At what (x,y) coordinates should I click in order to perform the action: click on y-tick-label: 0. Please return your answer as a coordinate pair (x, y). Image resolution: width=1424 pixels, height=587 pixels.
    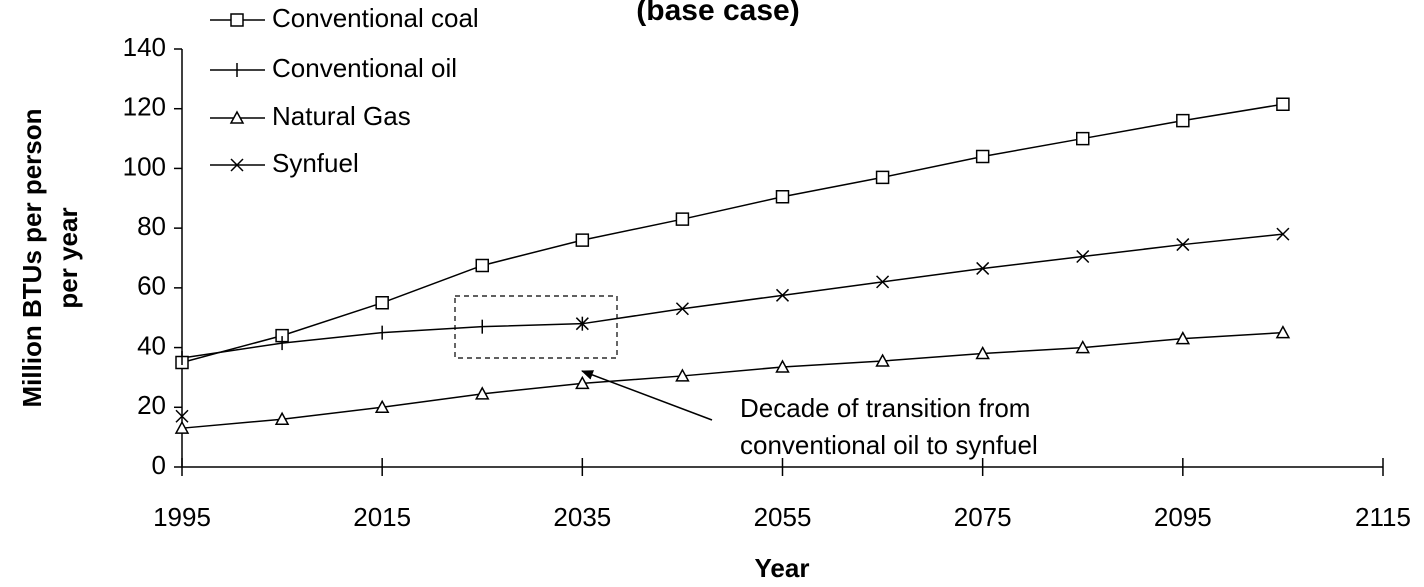
    Looking at the image, I should click on (159, 465).